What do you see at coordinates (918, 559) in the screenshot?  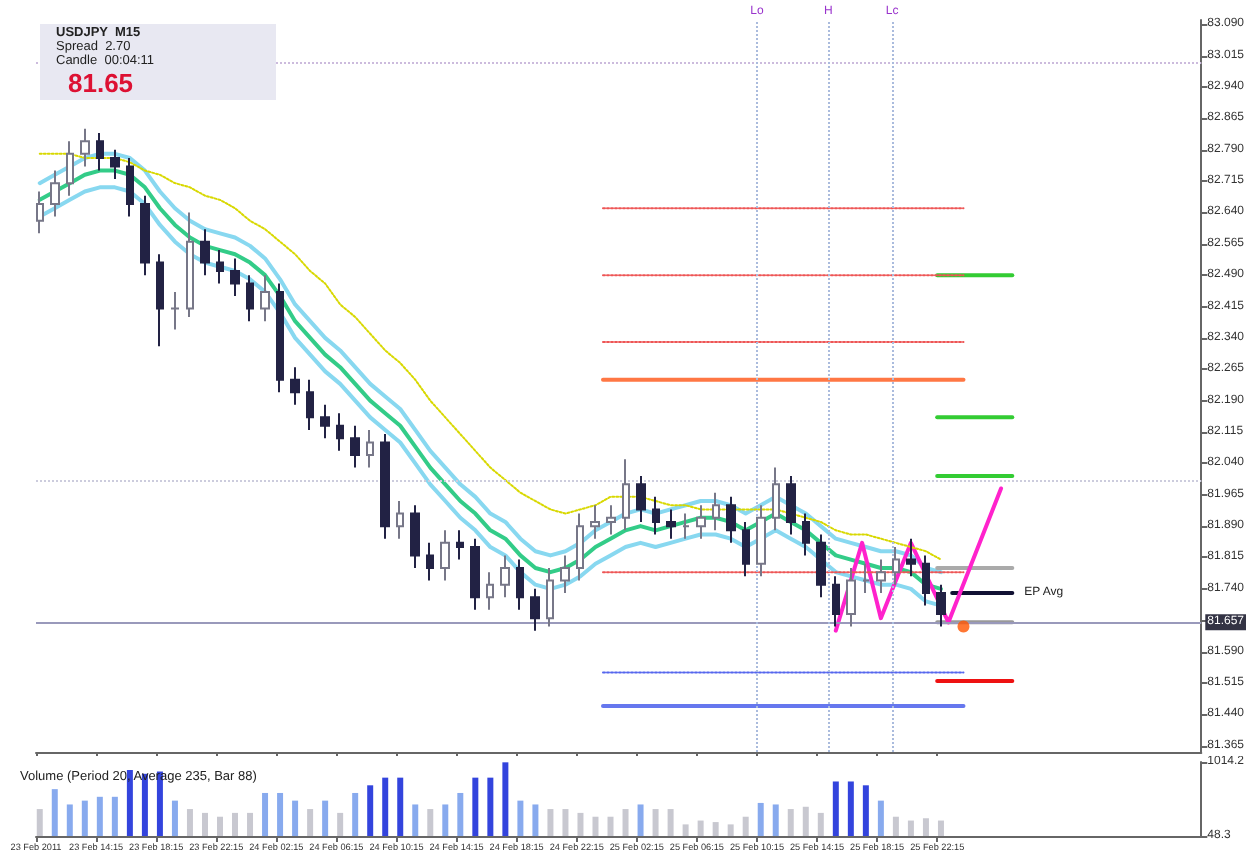 I see `line-series` at bounding box center [918, 559].